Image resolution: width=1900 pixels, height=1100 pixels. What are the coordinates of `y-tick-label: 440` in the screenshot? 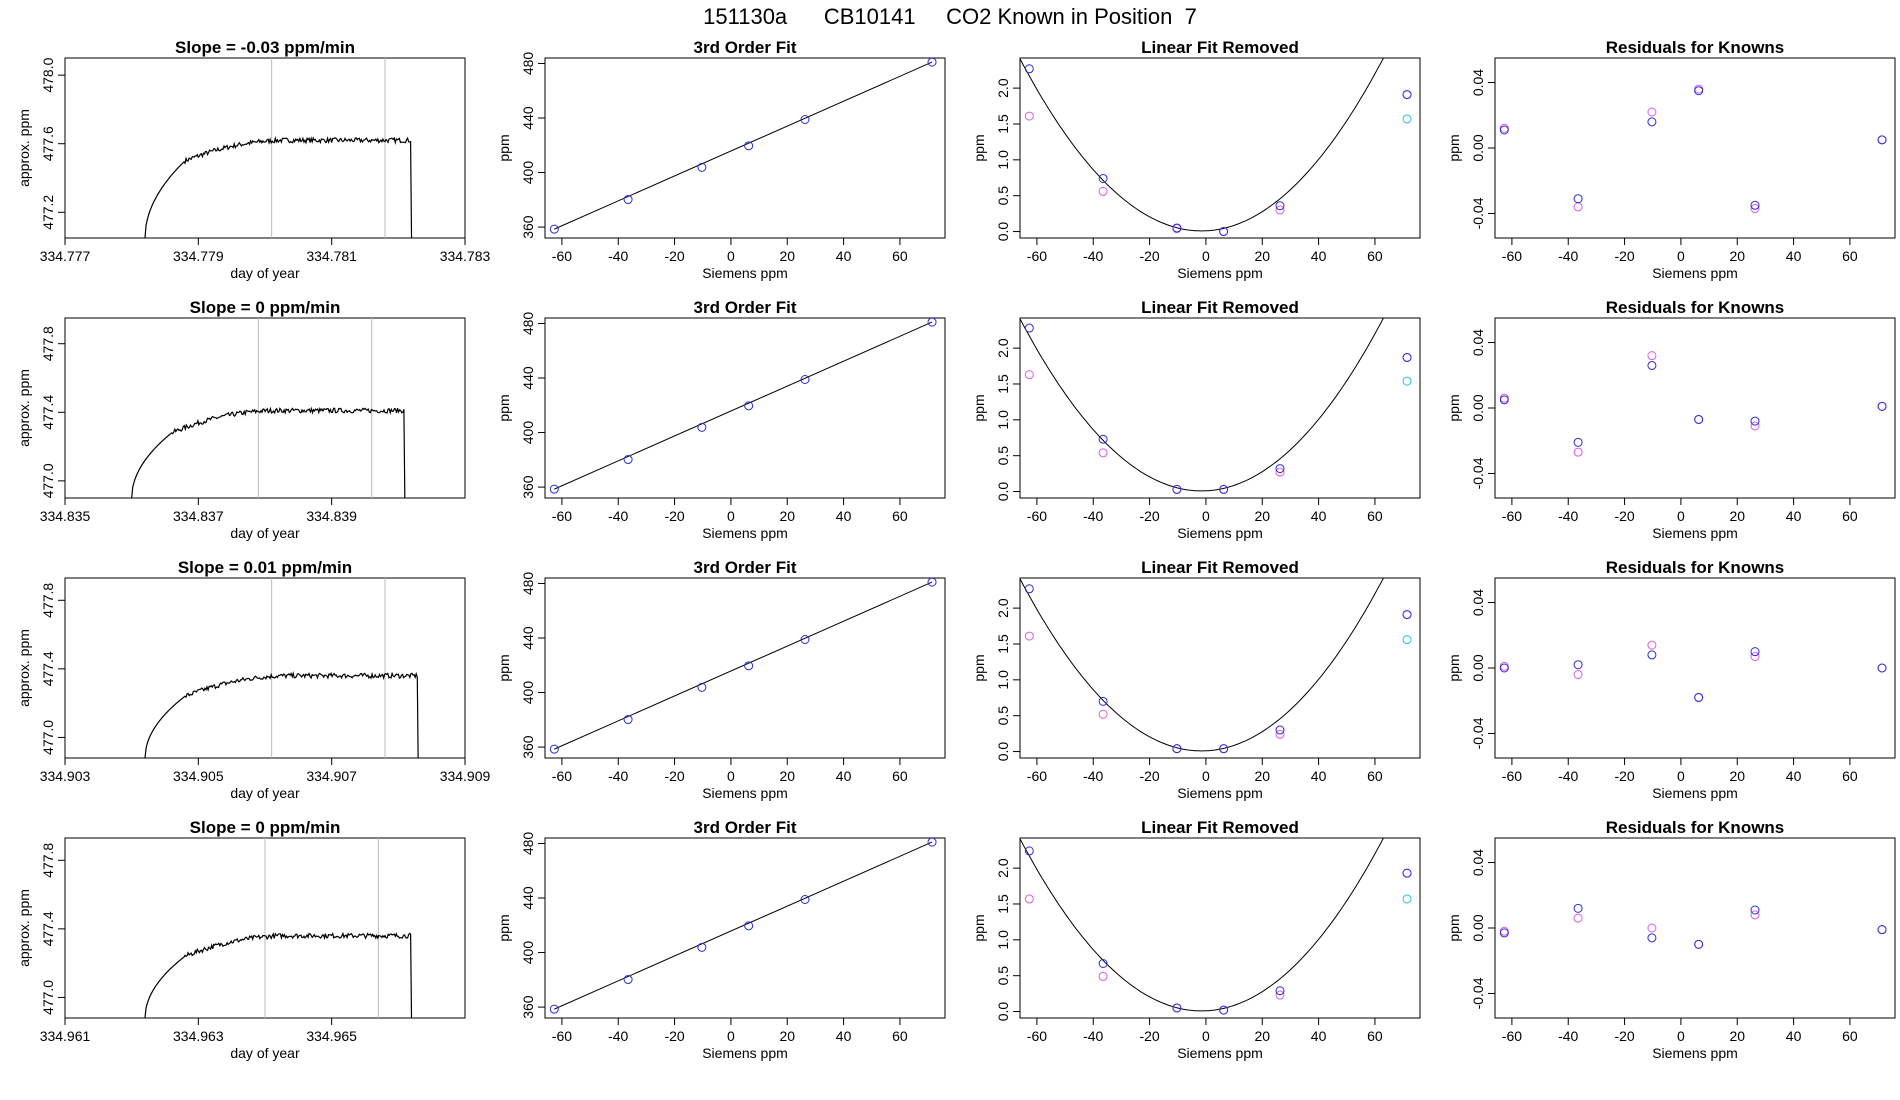 It's located at (528, 898).